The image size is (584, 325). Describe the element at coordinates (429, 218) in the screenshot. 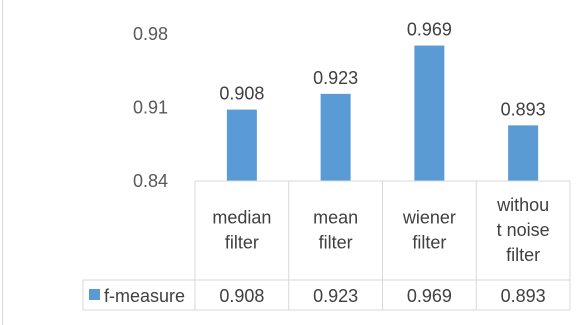

I see `category-label: wiener` at that location.